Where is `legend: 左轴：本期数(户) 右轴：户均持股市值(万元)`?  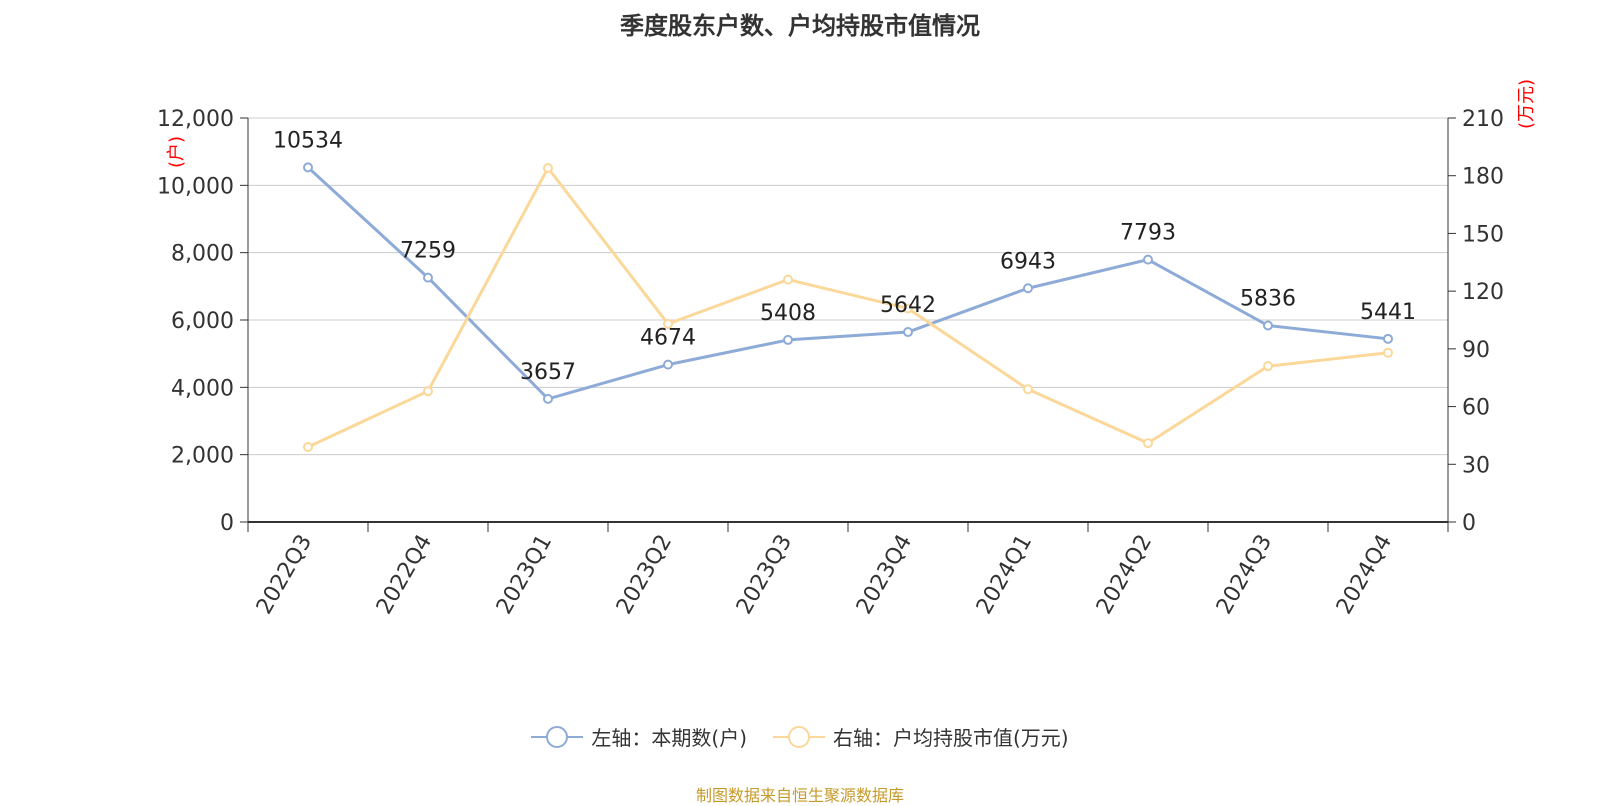 legend: 左轴：本期数(户) 右轴：户均持股市值(万元) is located at coordinates (800, 736).